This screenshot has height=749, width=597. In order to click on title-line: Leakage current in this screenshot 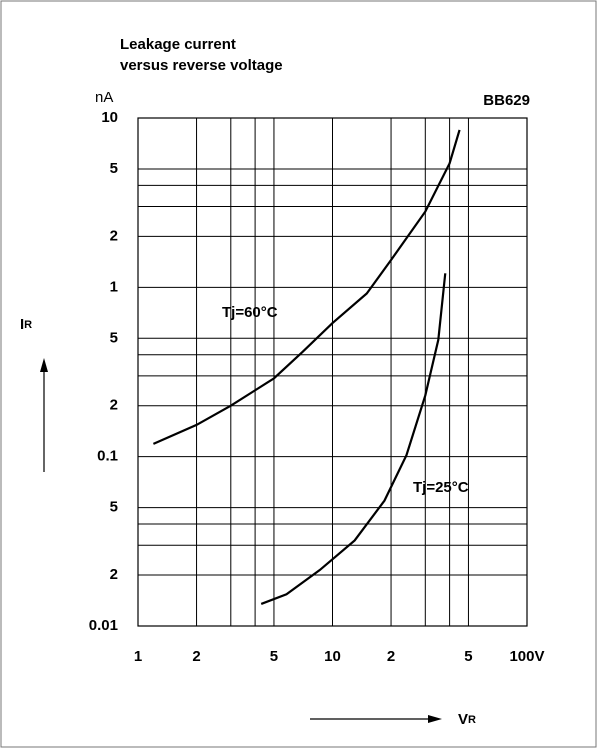, I will do `click(178, 44)`.